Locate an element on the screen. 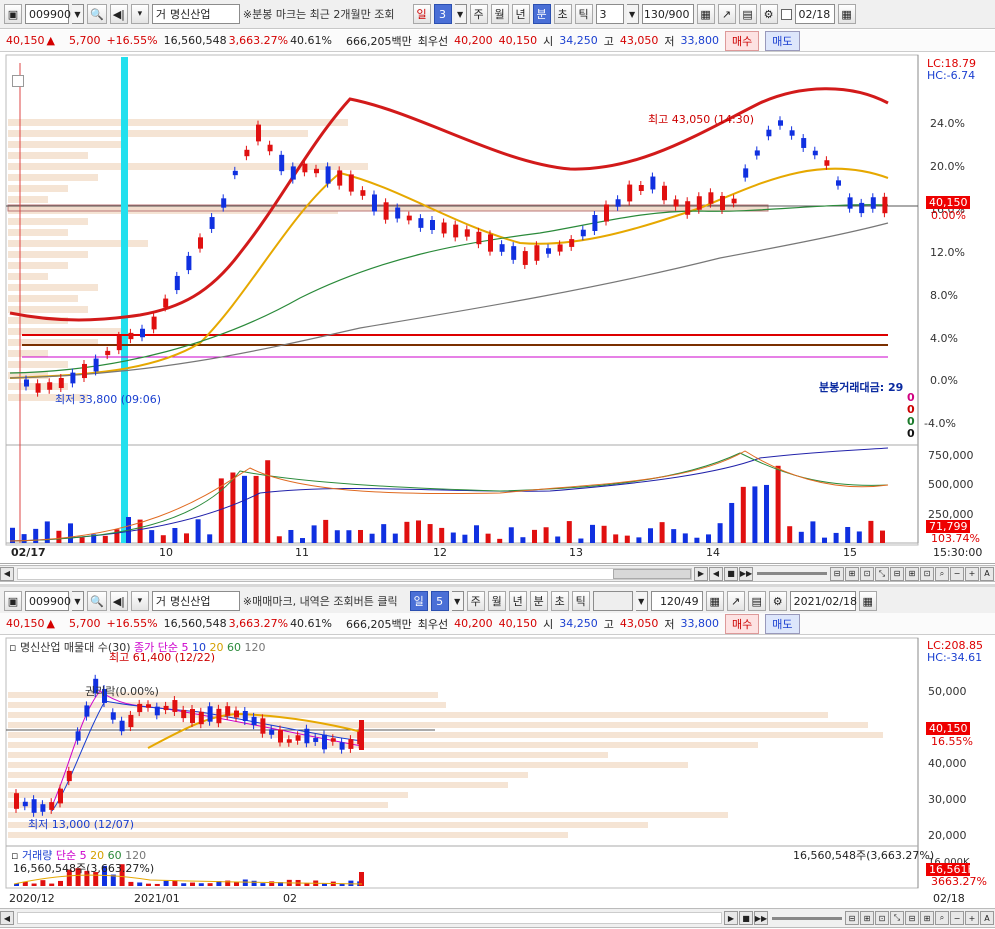 The image size is (995, 929). top-scrollbar: ◀ ▶ ◀ ■ ▶▶ ⊟ ⊞ ⊡ ⤡ ⊟ ⊞ ⊡ ⌕ − + A is located at coordinates (497, 573).